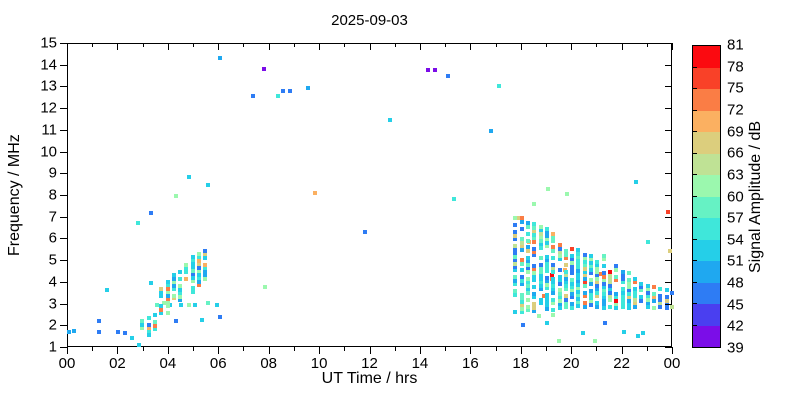 The height and width of the screenshot is (400, 800). What do you see at coordinates (48, 43) in the screenshot?
I see `y-tick-label: 15` at bounding box center [48, 43].